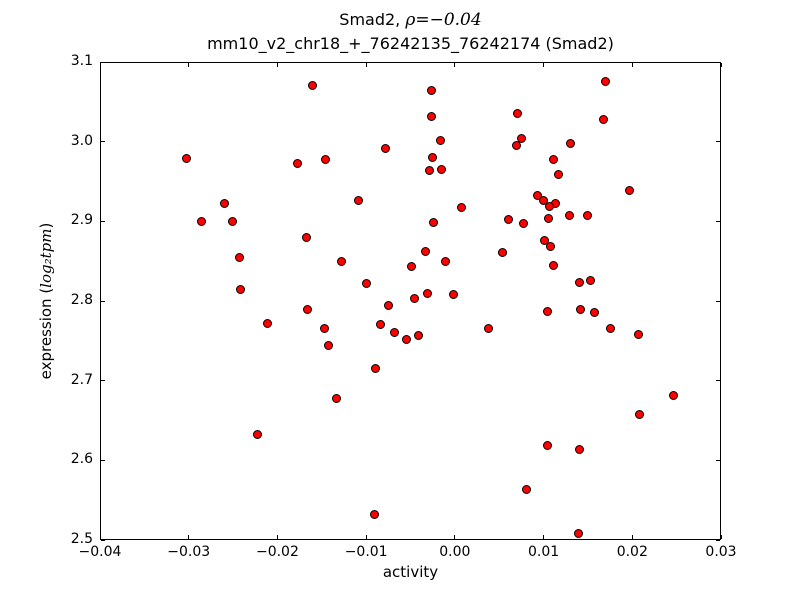 The width and height of the screenshot is (800, 600). I want to click on y-tick-label: 2.5, so click(81, 539).